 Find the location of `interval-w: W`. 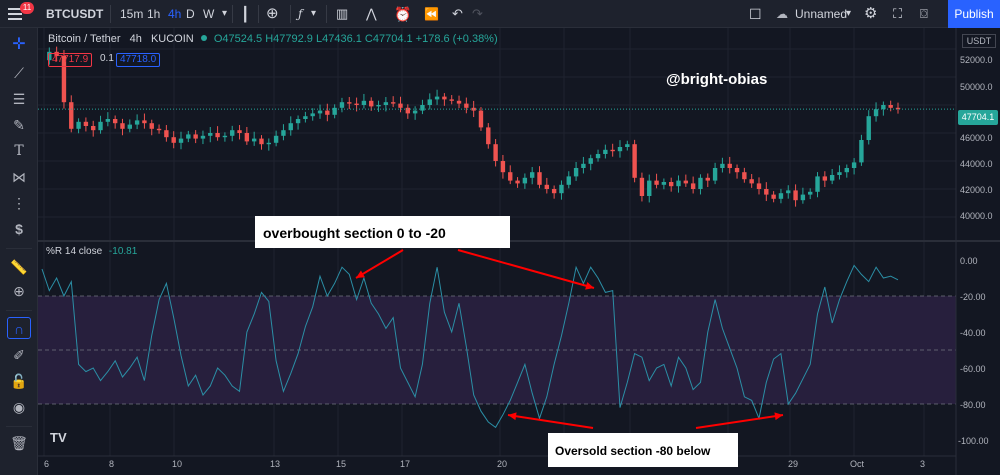

interval-w: W is located at coordinates (209, 14).